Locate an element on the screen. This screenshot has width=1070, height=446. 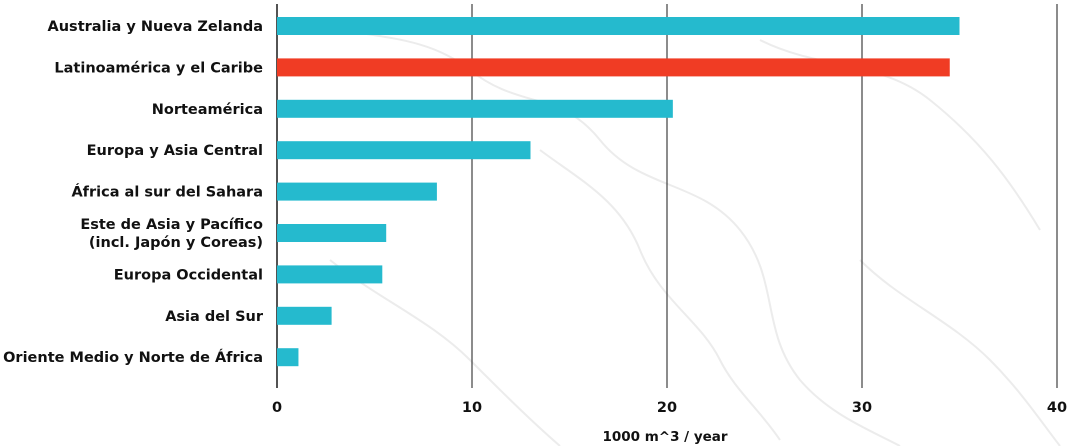
category-label-8: Asia del Sur is located at coordinates (214, 317).